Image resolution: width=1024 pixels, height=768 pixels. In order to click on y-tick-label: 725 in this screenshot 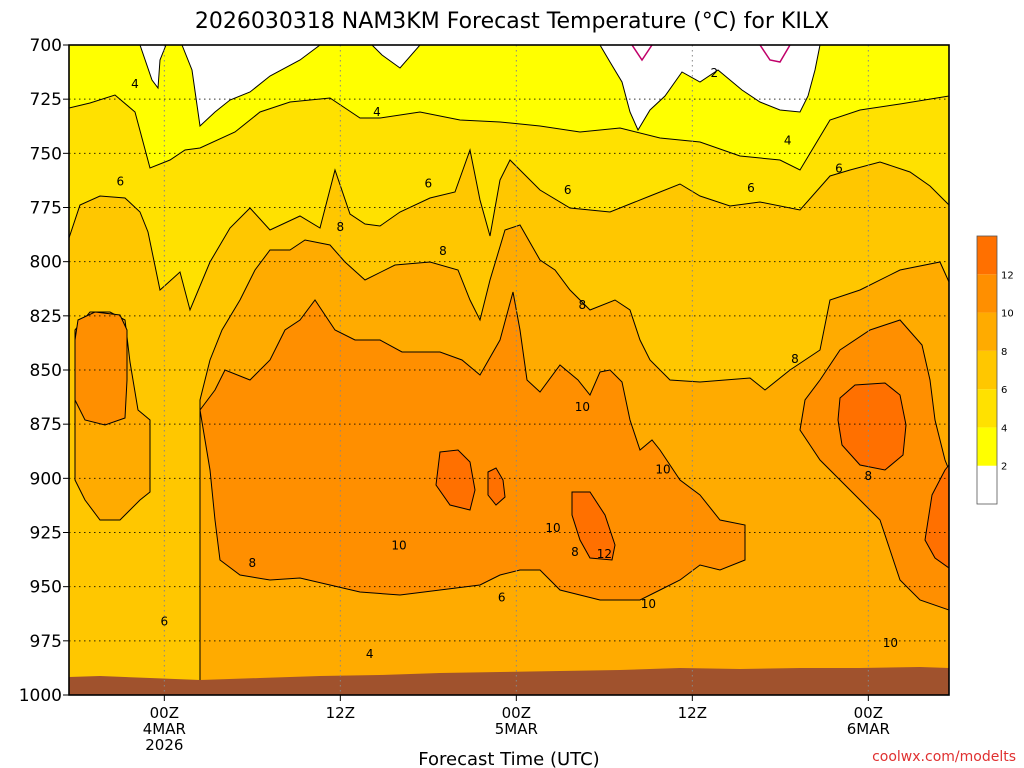, I will do `click(46, 100)`.